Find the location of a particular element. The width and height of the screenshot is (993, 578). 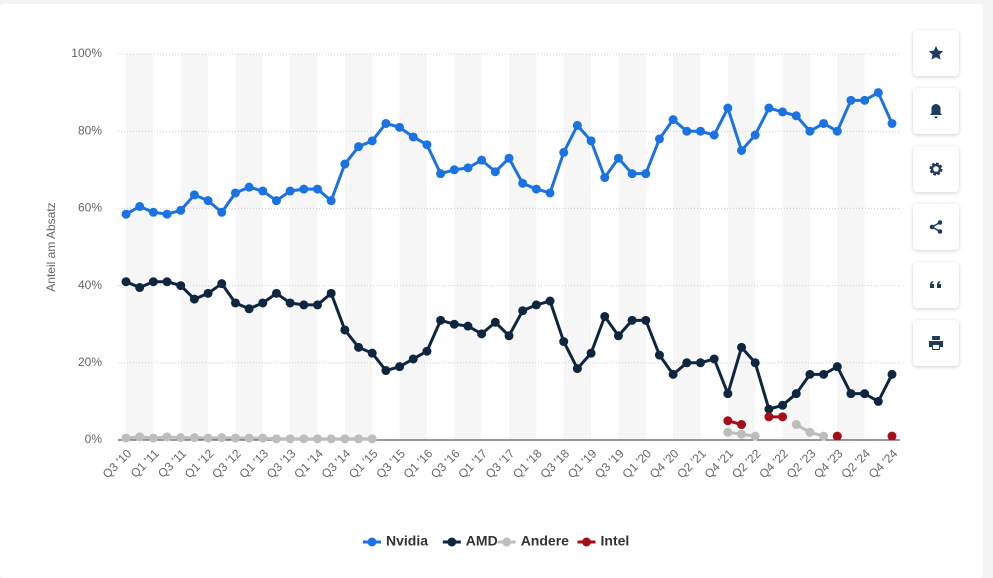

y-tick-label: 100% is located at coordinates (86, 53).